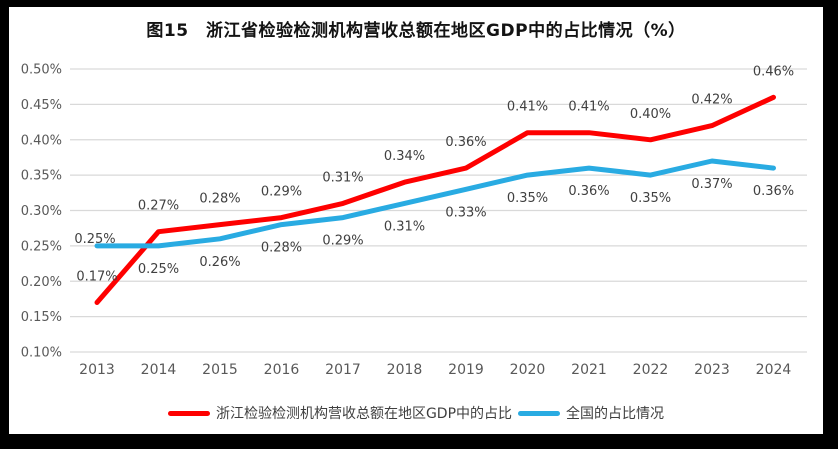 This screenshot has width=838, height=449. Describe the element at coordinates (589, 370) in the screenshot. I see `x-tick-label: 2021` at that location.